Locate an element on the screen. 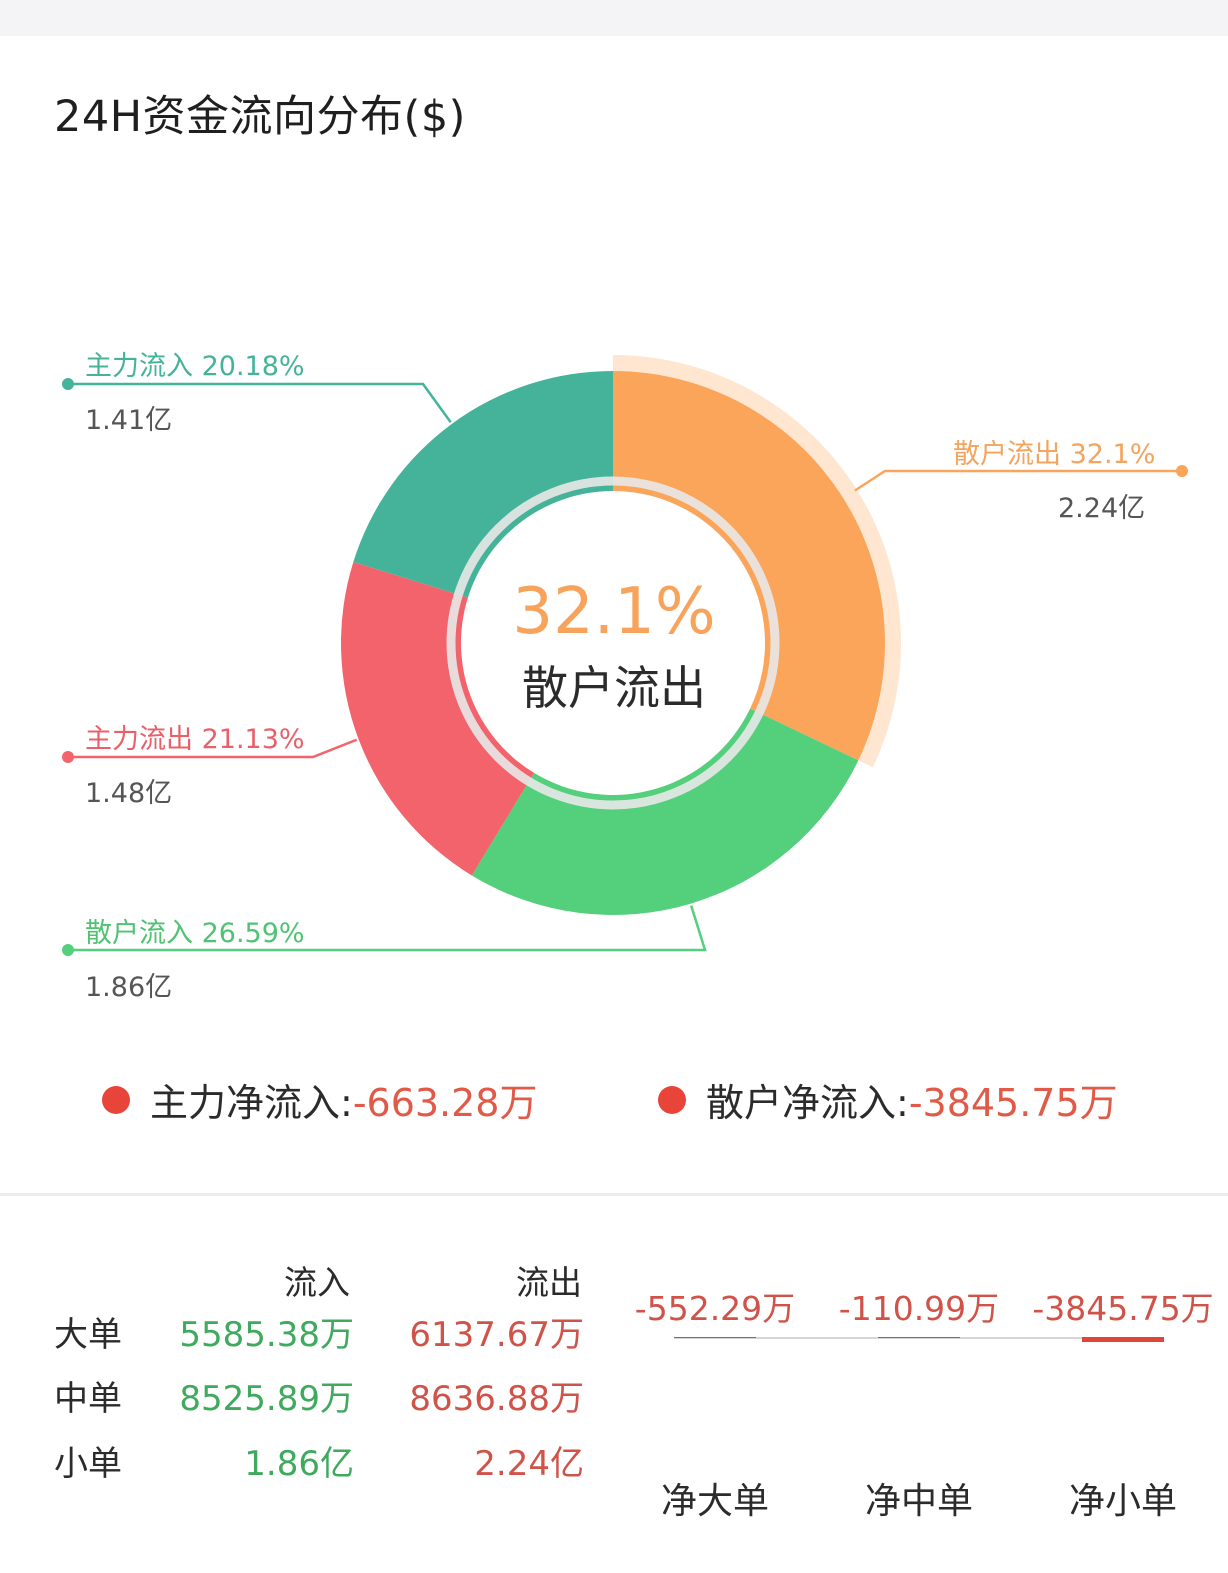 The height and width of the screenshot is (1573, 1228). slice-label-main-out: 主力流出 21.13% is located at coordinates (195, 739).